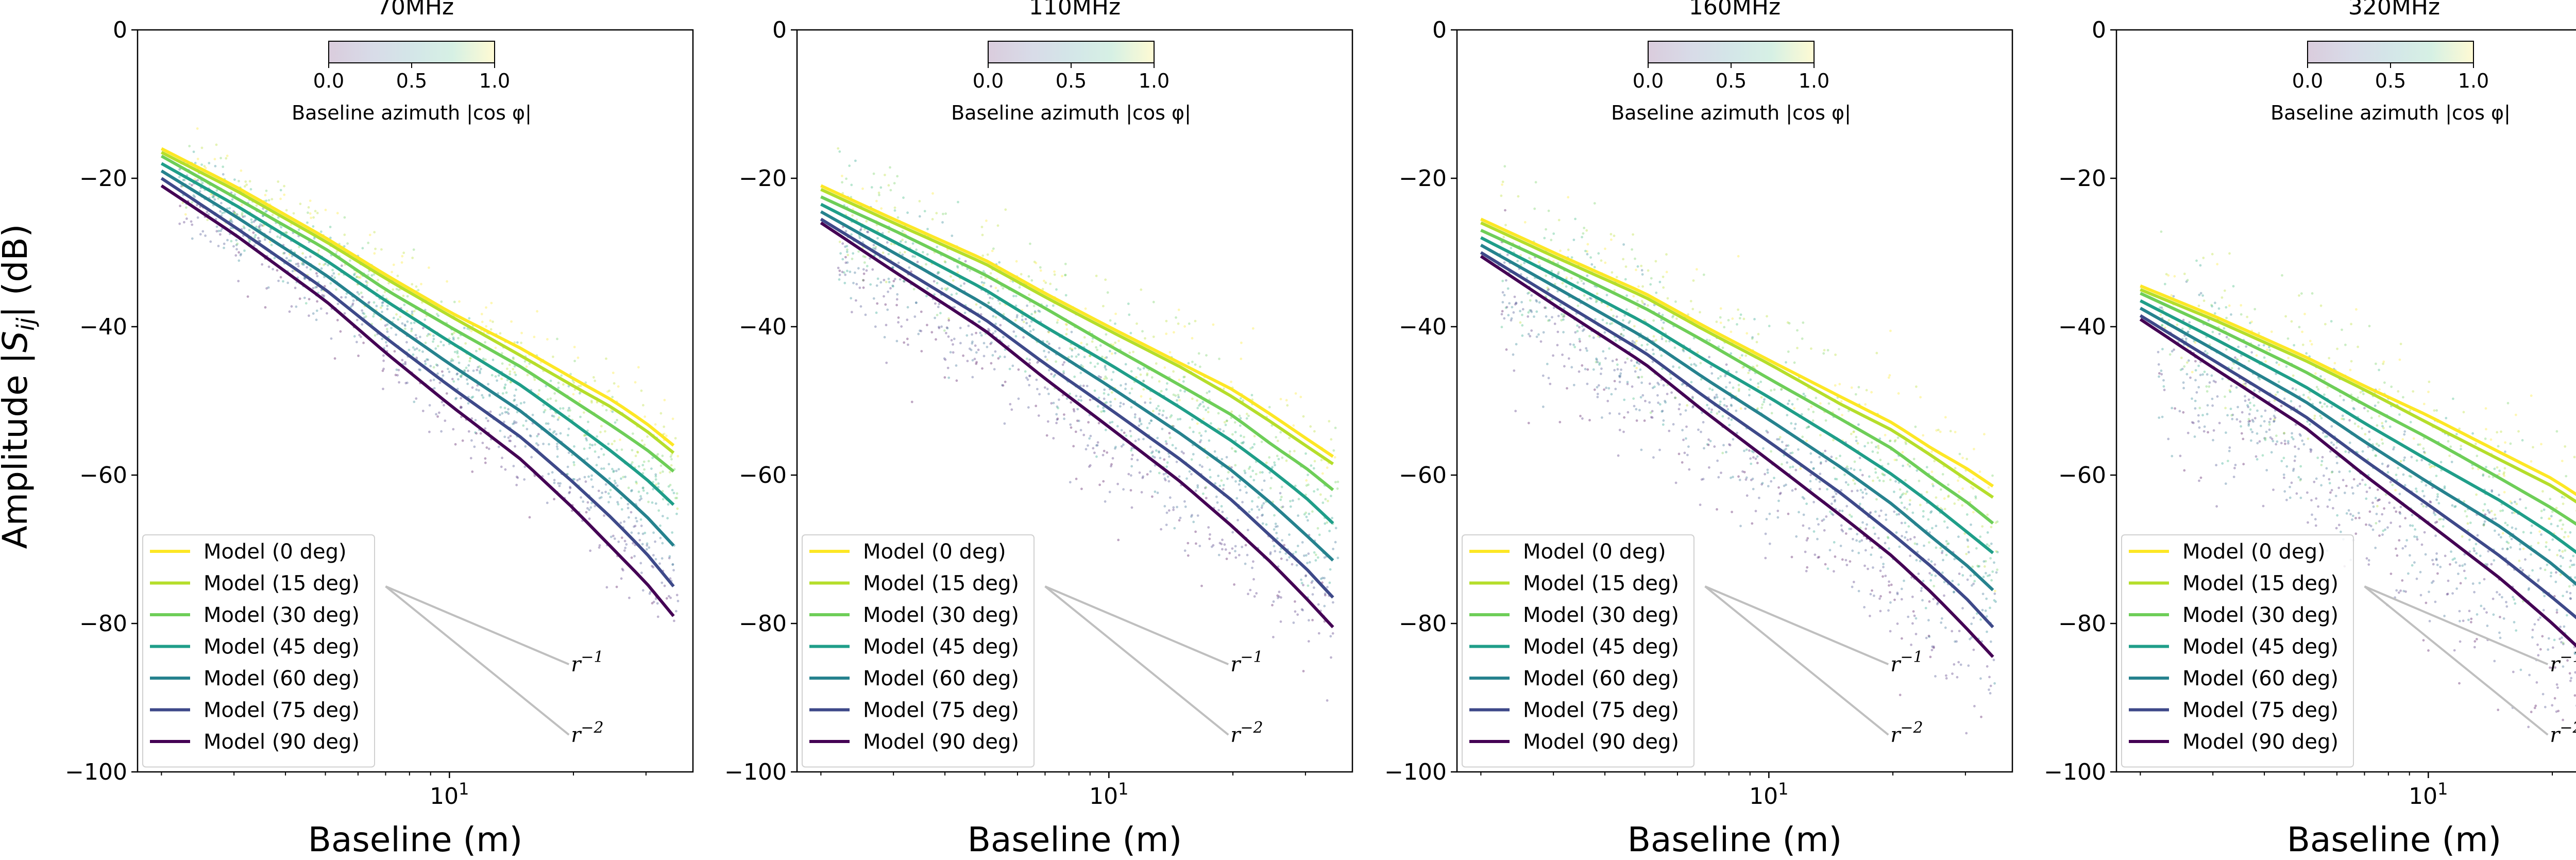  I want to click on model-curve-0-deg, so click(418, 297).